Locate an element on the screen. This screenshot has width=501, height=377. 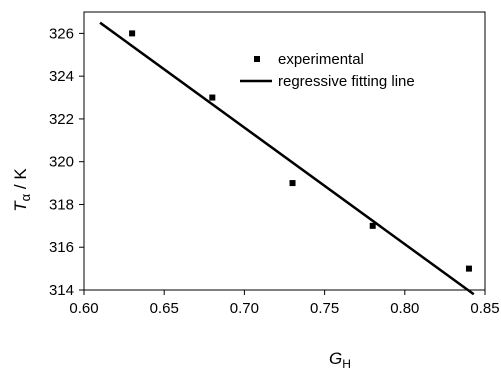
y-tick-label: 316 is located at coordinates (61, 247).